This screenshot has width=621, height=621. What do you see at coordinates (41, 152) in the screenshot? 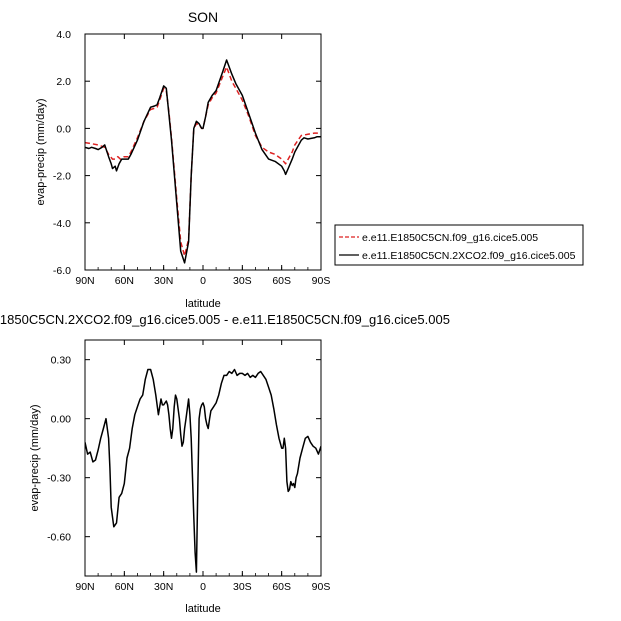
I see `chart-1-ylabel: evap-precip (mm/day)` at bounding box center [41, 152].